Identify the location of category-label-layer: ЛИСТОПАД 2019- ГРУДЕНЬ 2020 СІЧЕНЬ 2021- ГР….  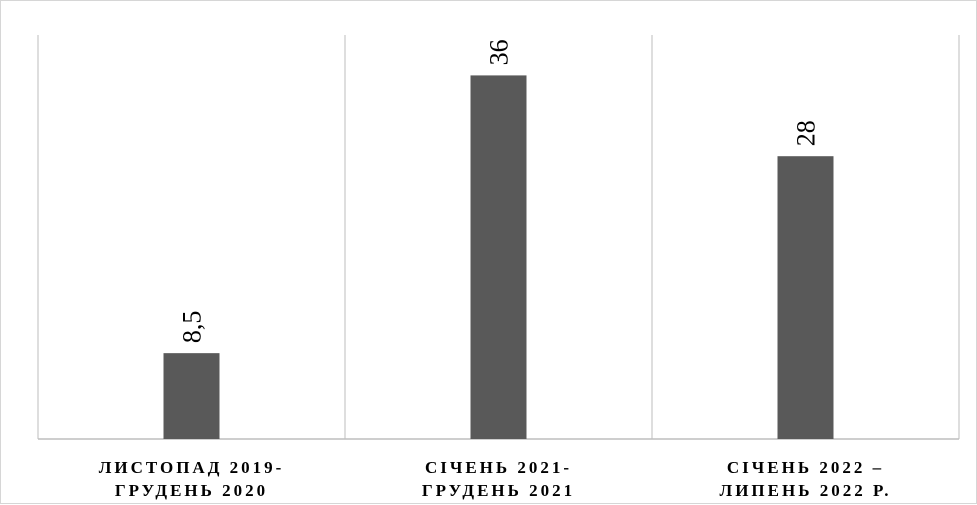
(495, 479).